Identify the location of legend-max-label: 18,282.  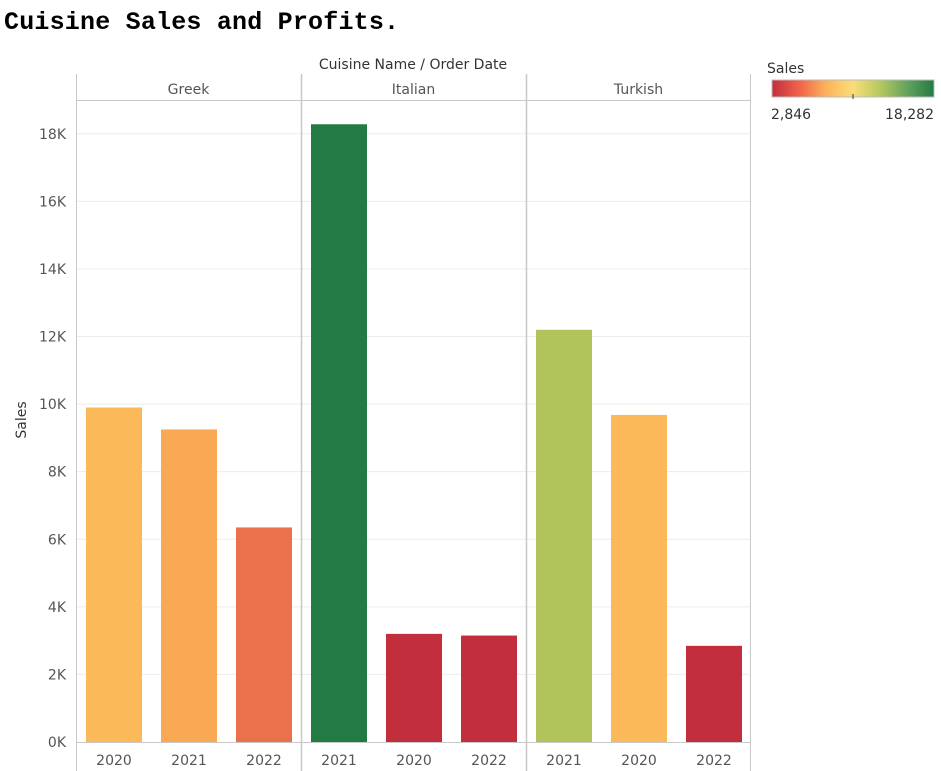
(909, 115).